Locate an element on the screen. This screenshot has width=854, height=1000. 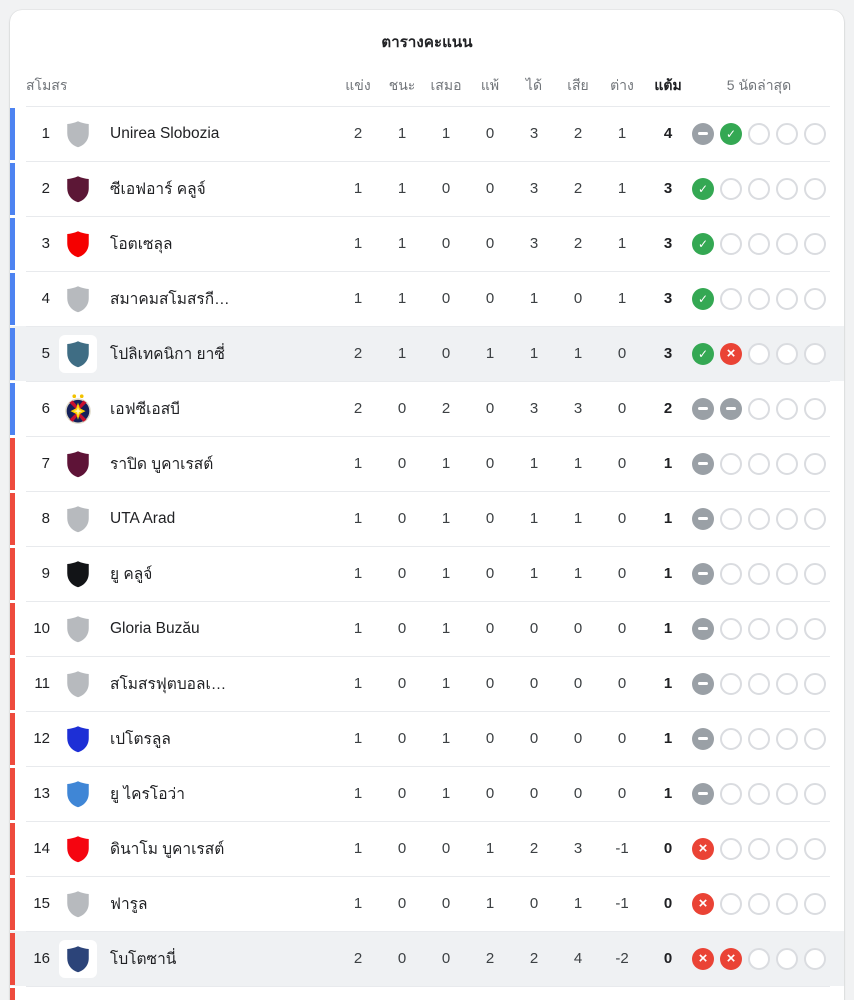
standings-row: 6 เอฟซีเอสบี 2 0 2 0 3 3 0 2 is located at coordinates (427, 408).